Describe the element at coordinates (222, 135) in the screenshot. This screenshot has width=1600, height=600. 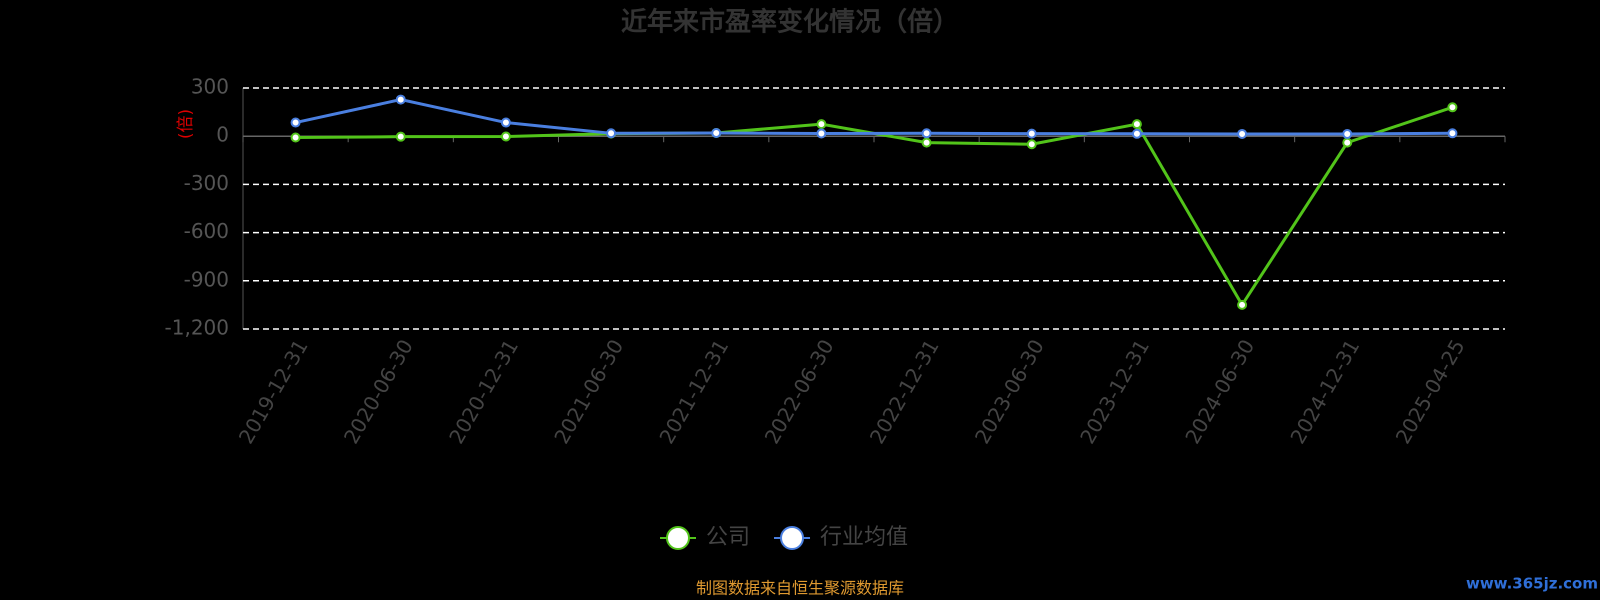
I see `y-tick-label: 0` at that location.